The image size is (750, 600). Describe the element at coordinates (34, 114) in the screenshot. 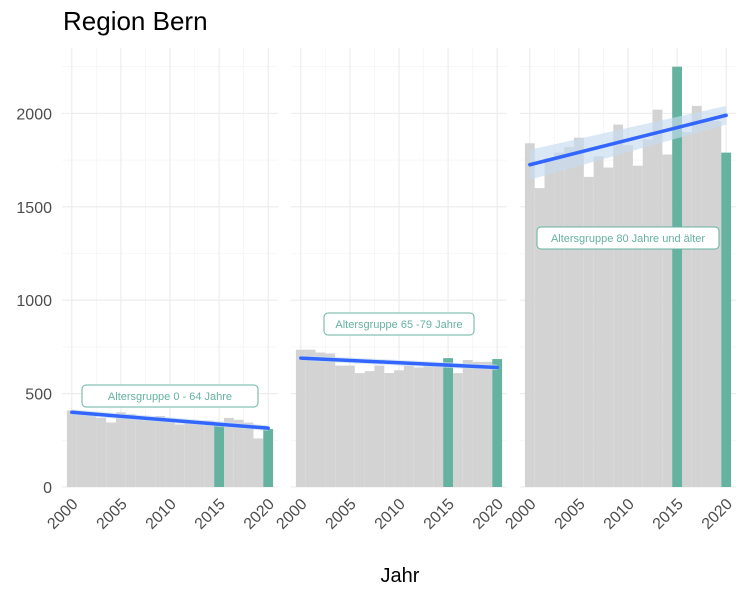

I see `y-tick-label: 2000` at that location.